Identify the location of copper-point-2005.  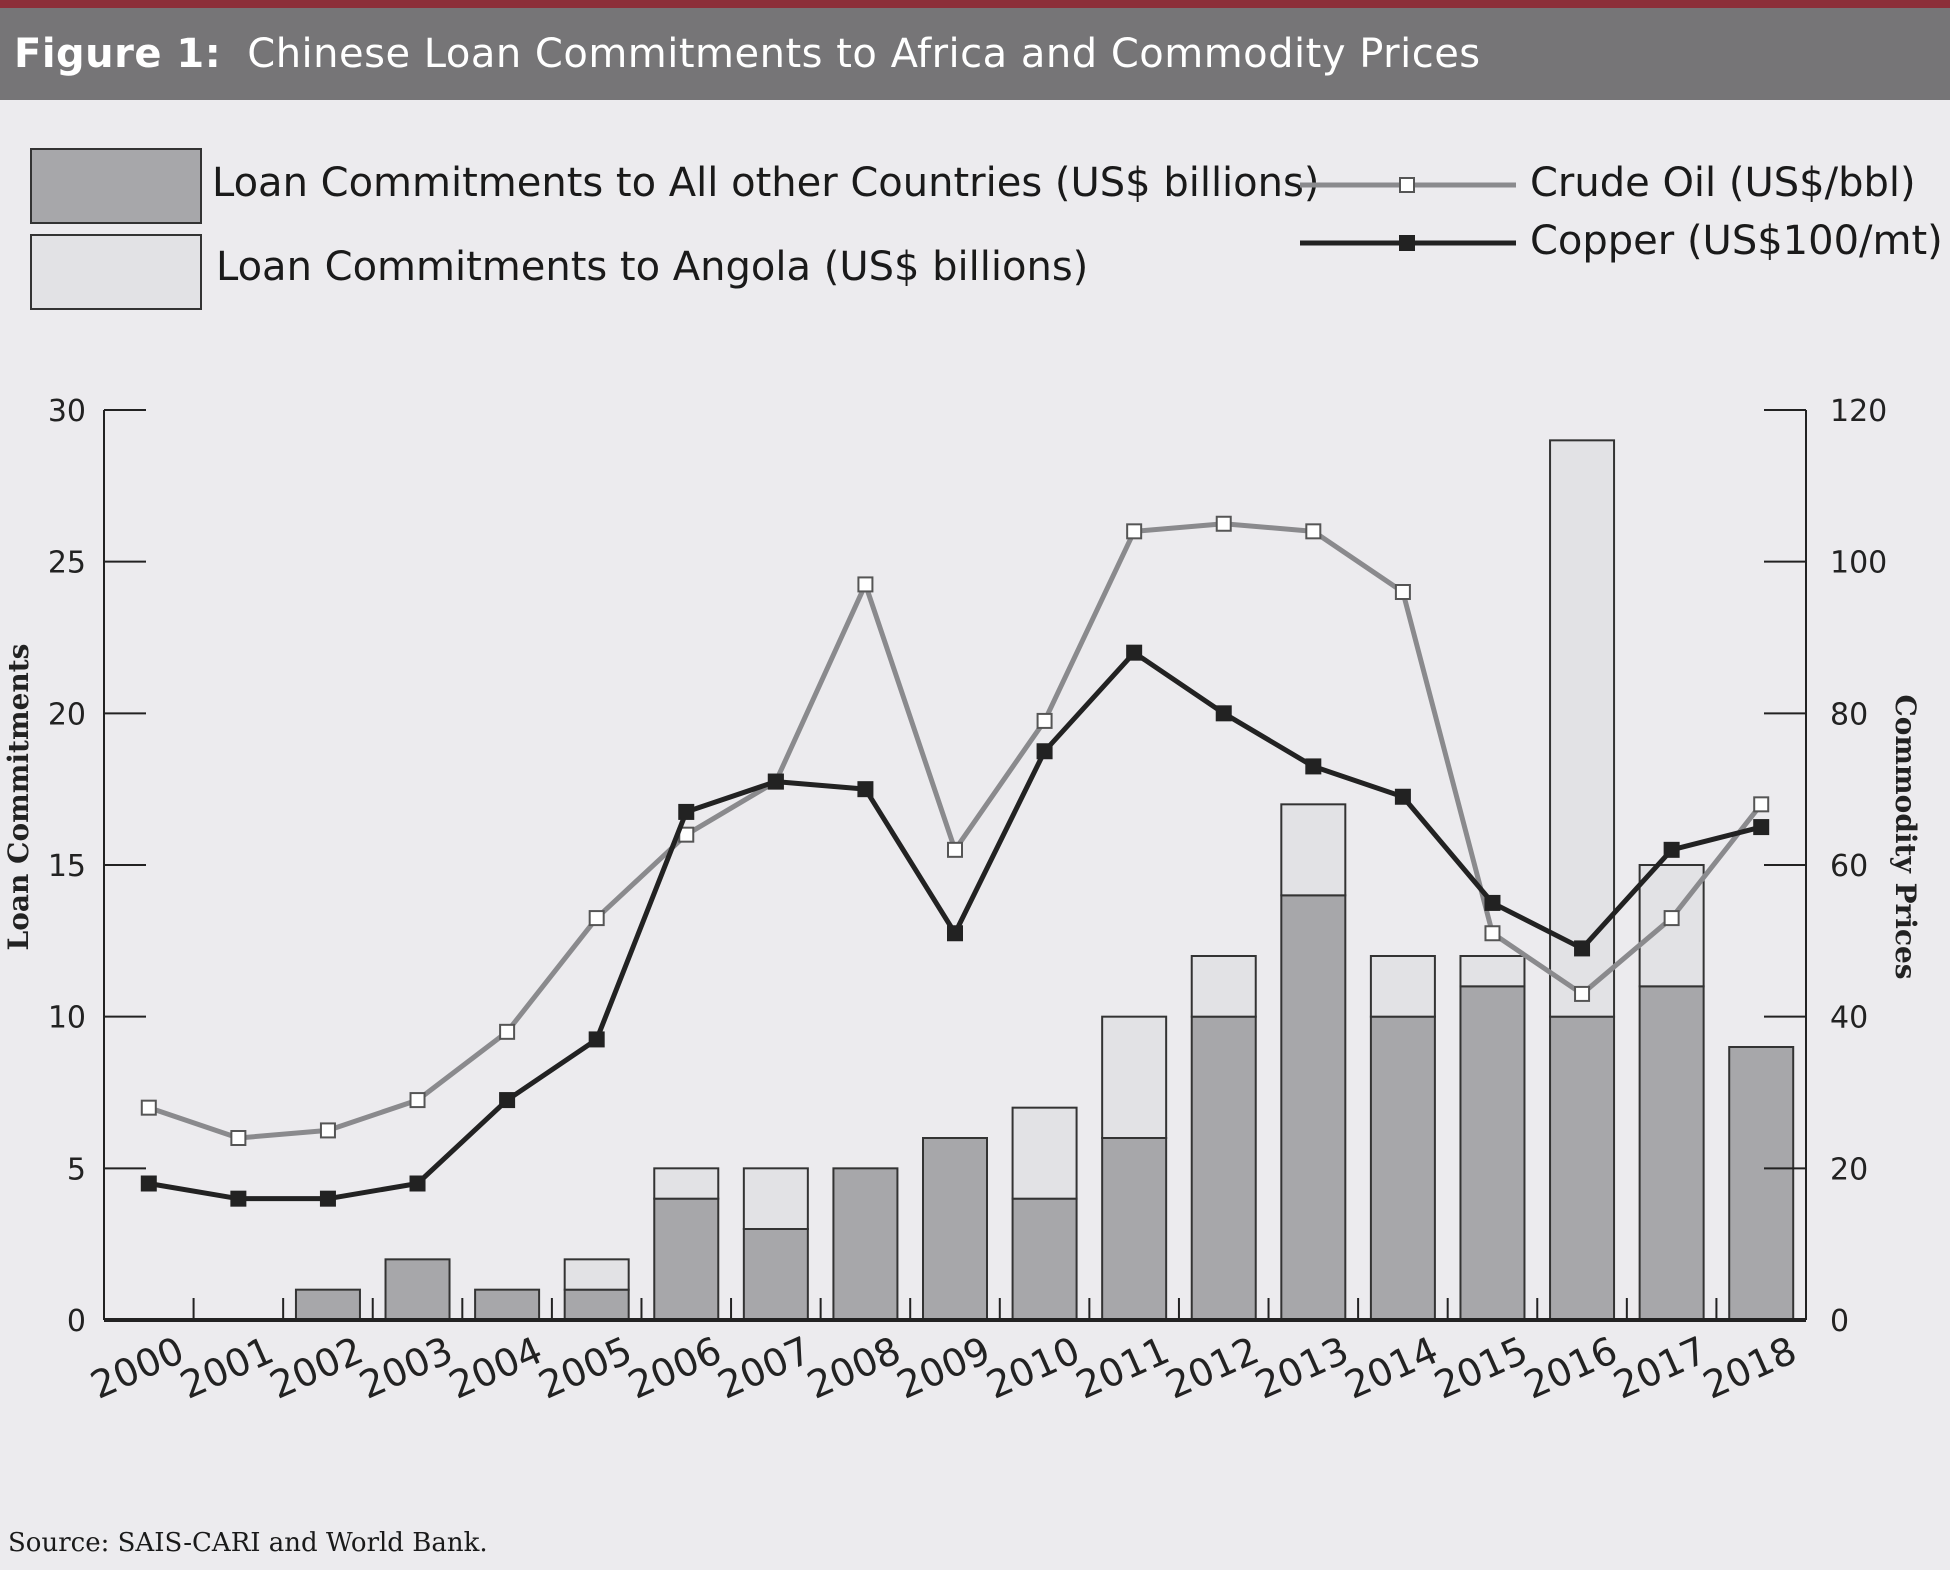
(596, 1039).